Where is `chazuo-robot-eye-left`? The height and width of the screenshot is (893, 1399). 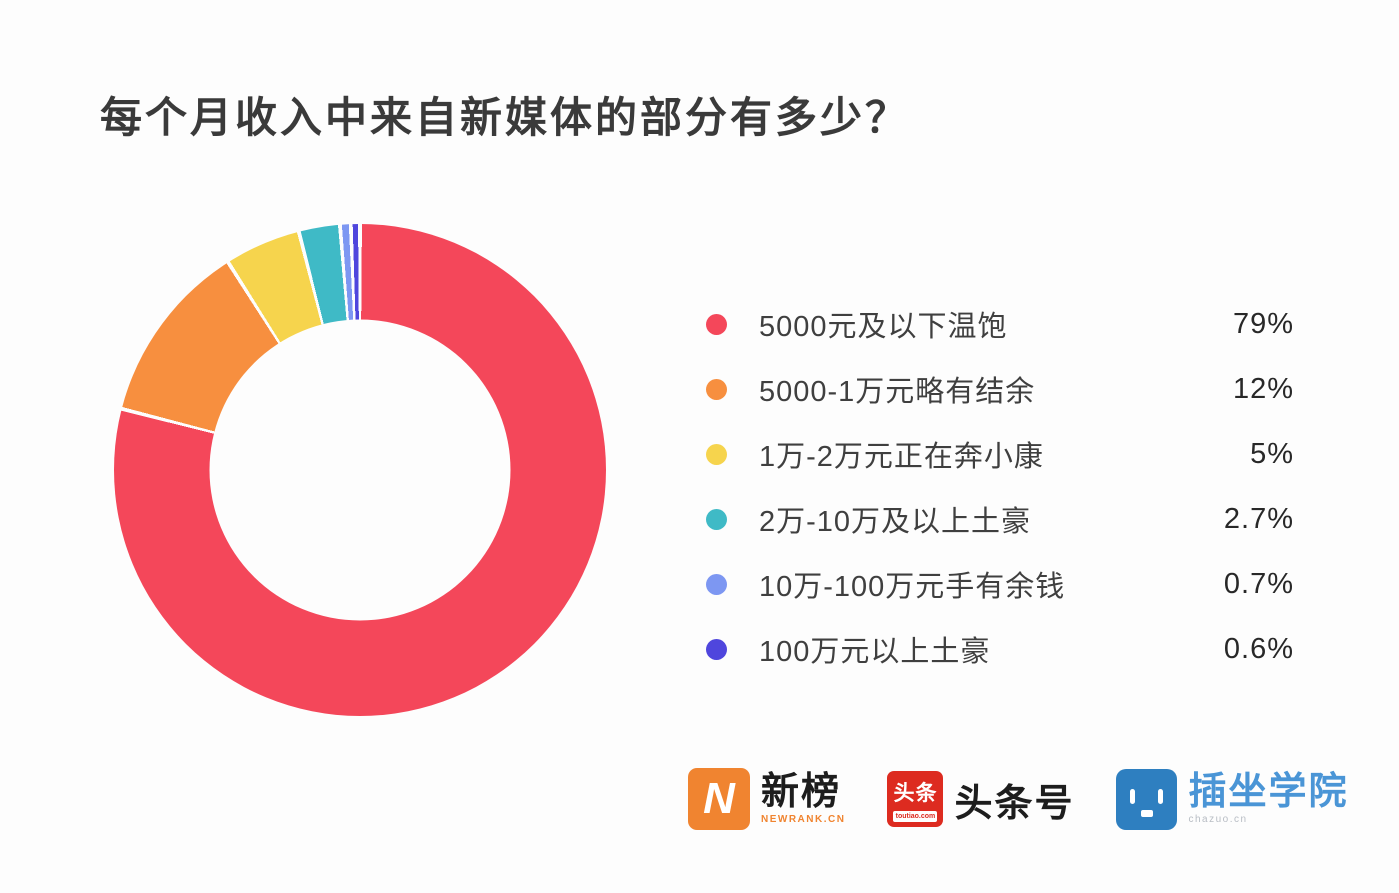
chazuo-robot-eye-left is located at coordinates (1133, 796).